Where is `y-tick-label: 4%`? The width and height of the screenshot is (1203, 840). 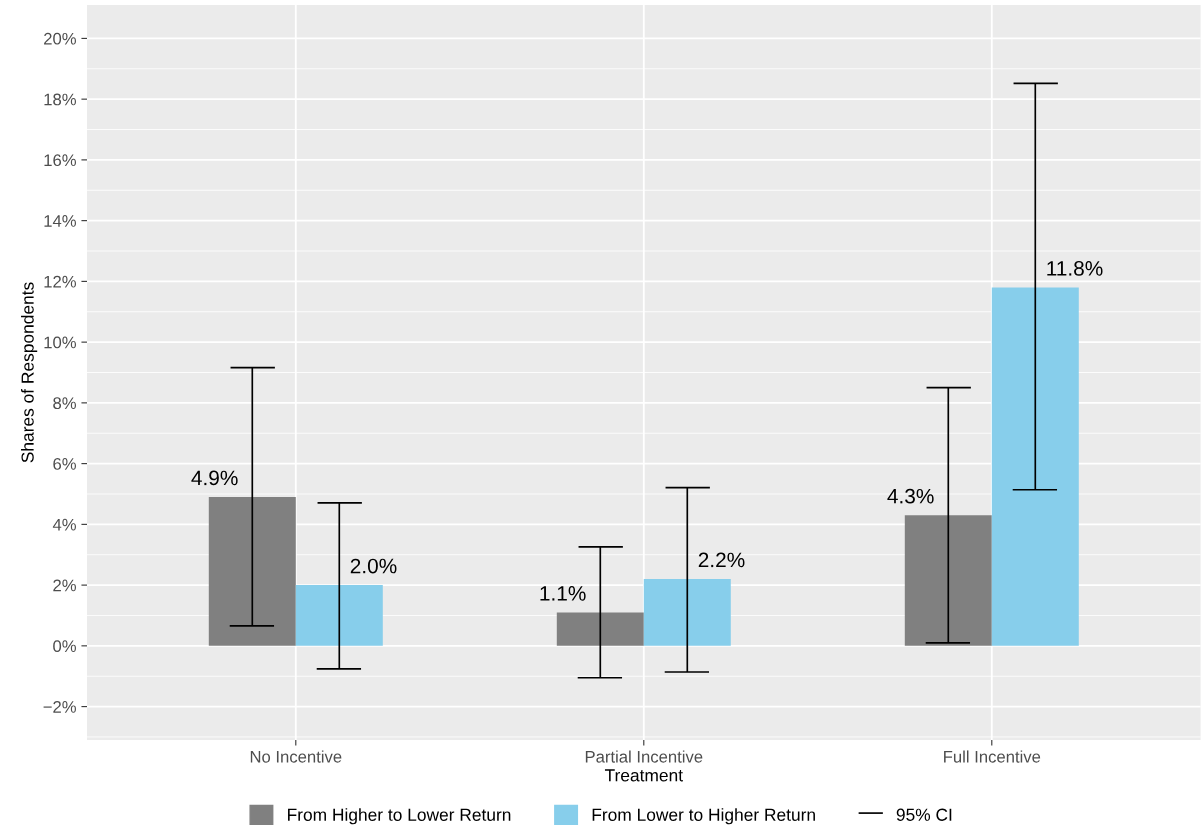 y-tick-label: 4% is located at coordinates (64, 524).